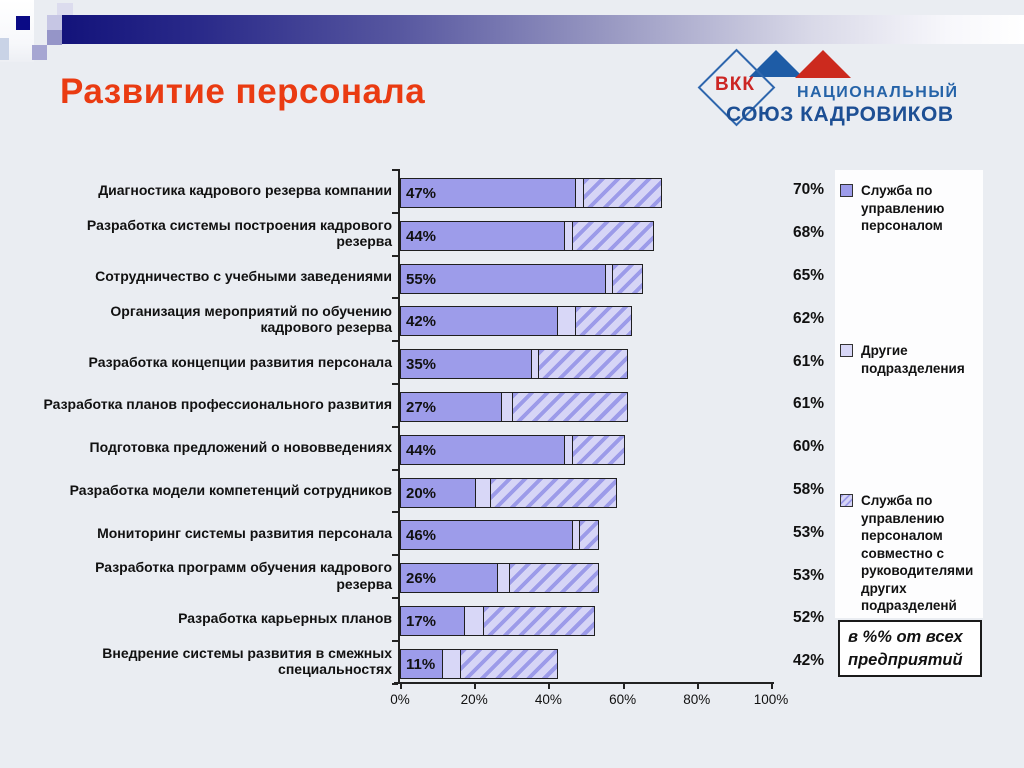 The height and width of the screenshot is (768, 1024). I want to click on total-label: 70%, so click(808, 190).